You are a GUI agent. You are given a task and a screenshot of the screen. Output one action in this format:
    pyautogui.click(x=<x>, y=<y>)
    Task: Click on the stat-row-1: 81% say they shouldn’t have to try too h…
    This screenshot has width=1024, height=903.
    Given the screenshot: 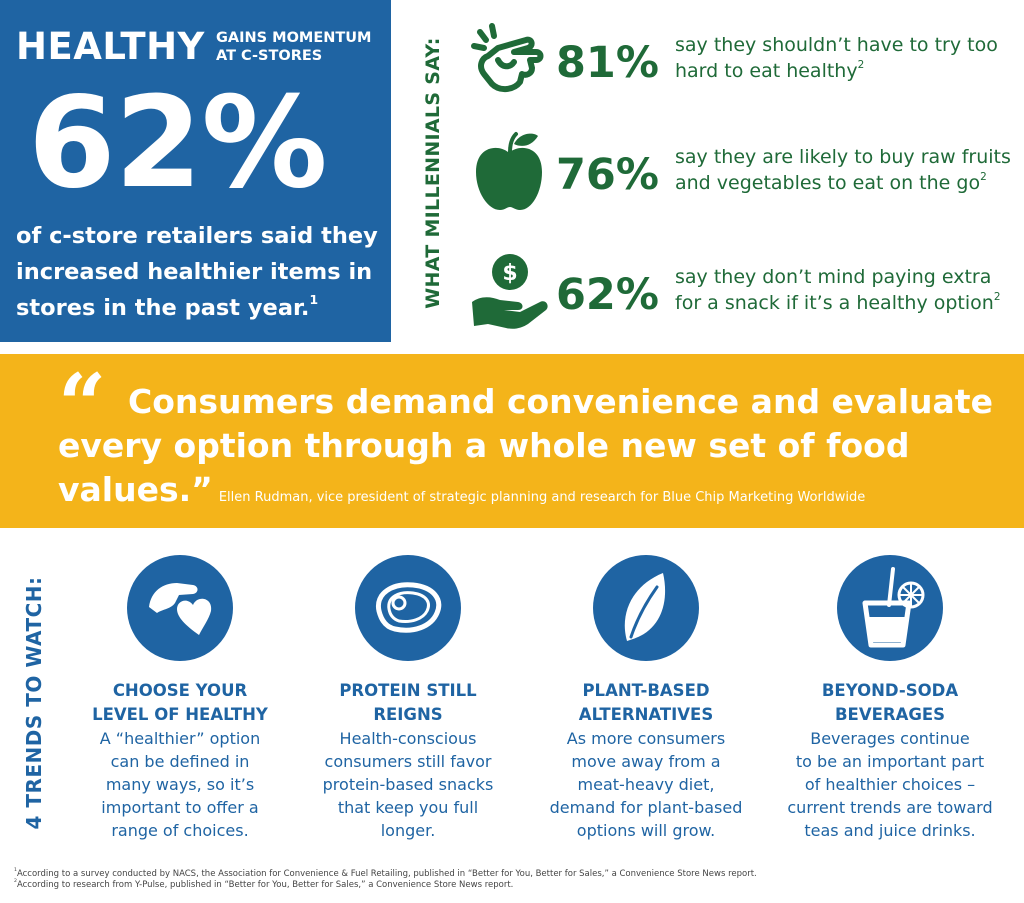 What is the action you would take?
    pyautogui.click(x=747, y=63)
    